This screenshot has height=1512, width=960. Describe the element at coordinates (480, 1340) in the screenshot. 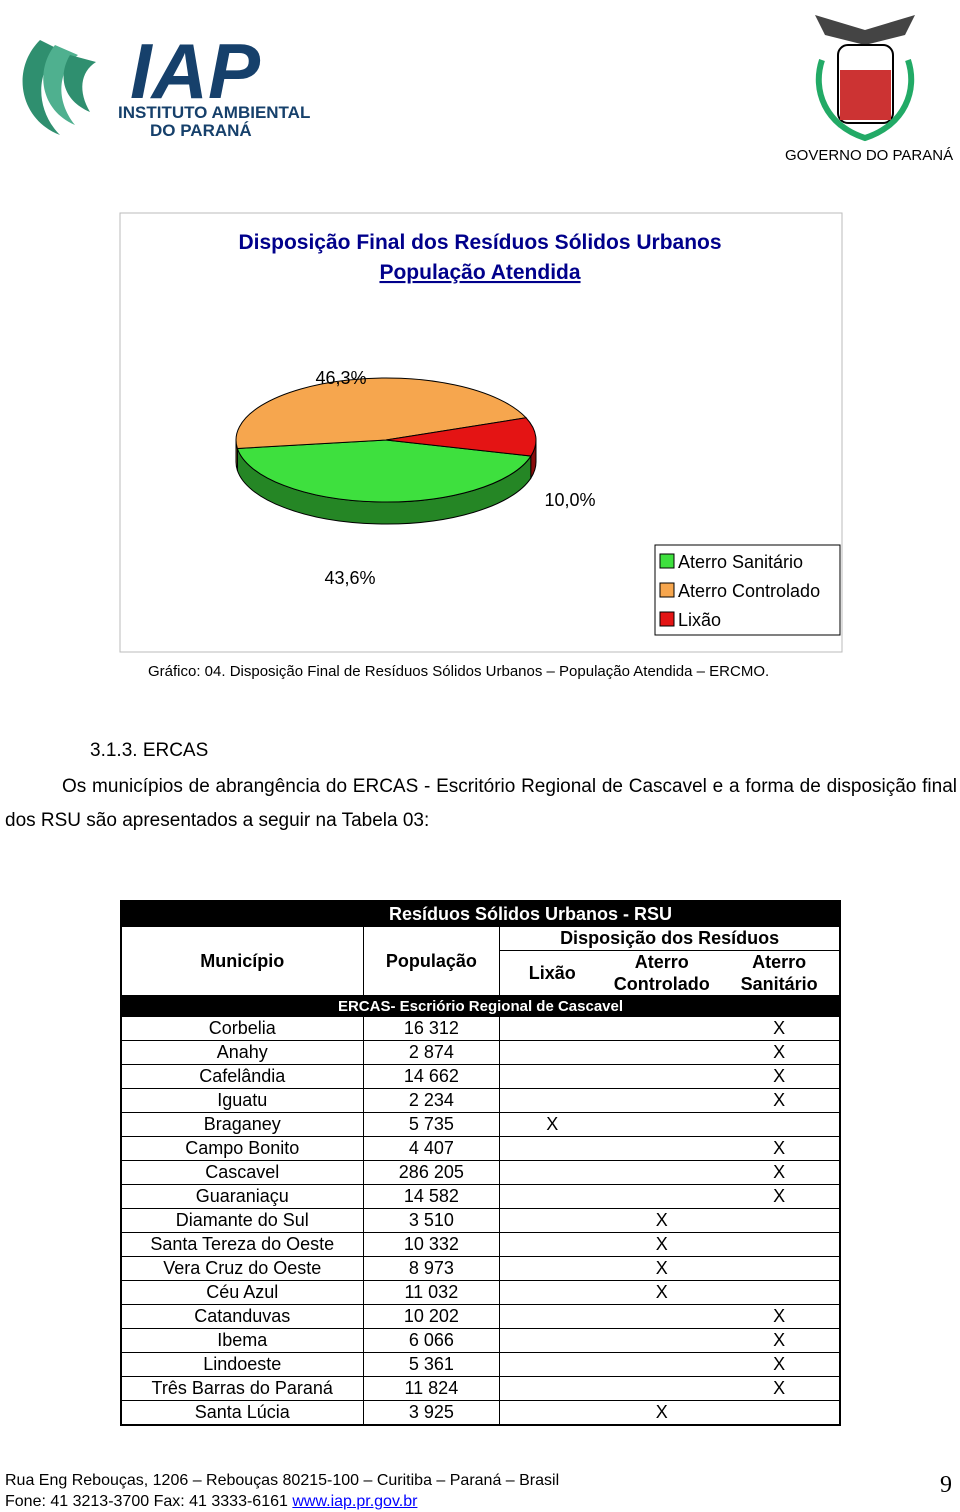

I see `table-row: Ibema 6 066 X` at that location.